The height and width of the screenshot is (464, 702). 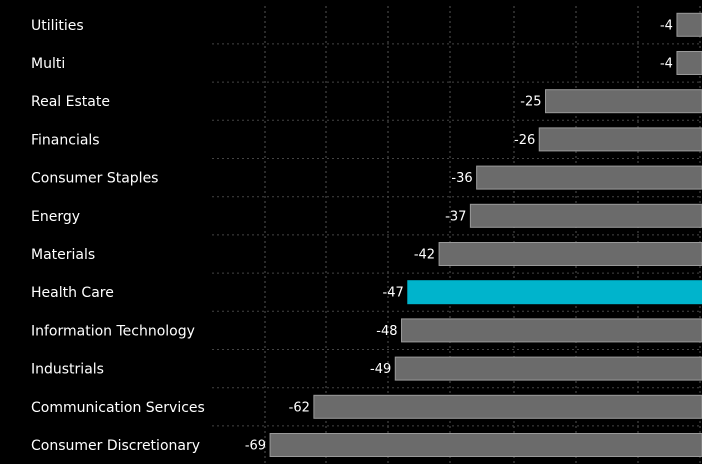 I want to click on data-label: -49, so click(x=380, y=369).